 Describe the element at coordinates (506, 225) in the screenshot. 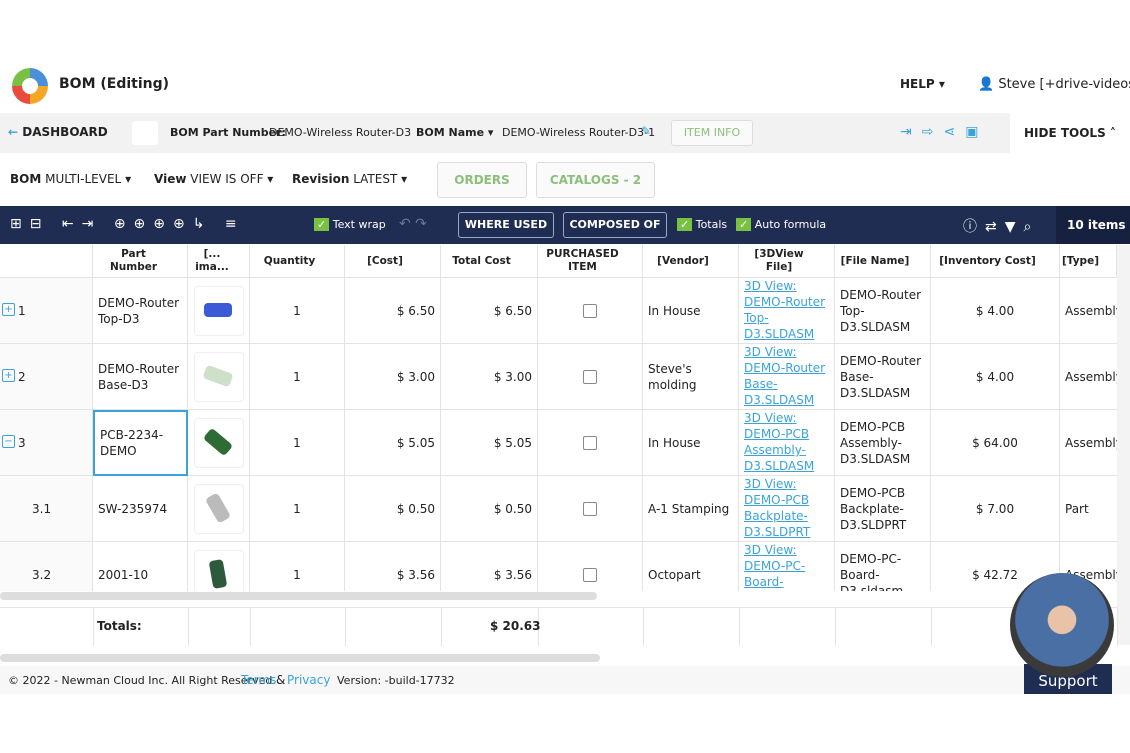

I see `where-used-button: WHERE USED` at that location.